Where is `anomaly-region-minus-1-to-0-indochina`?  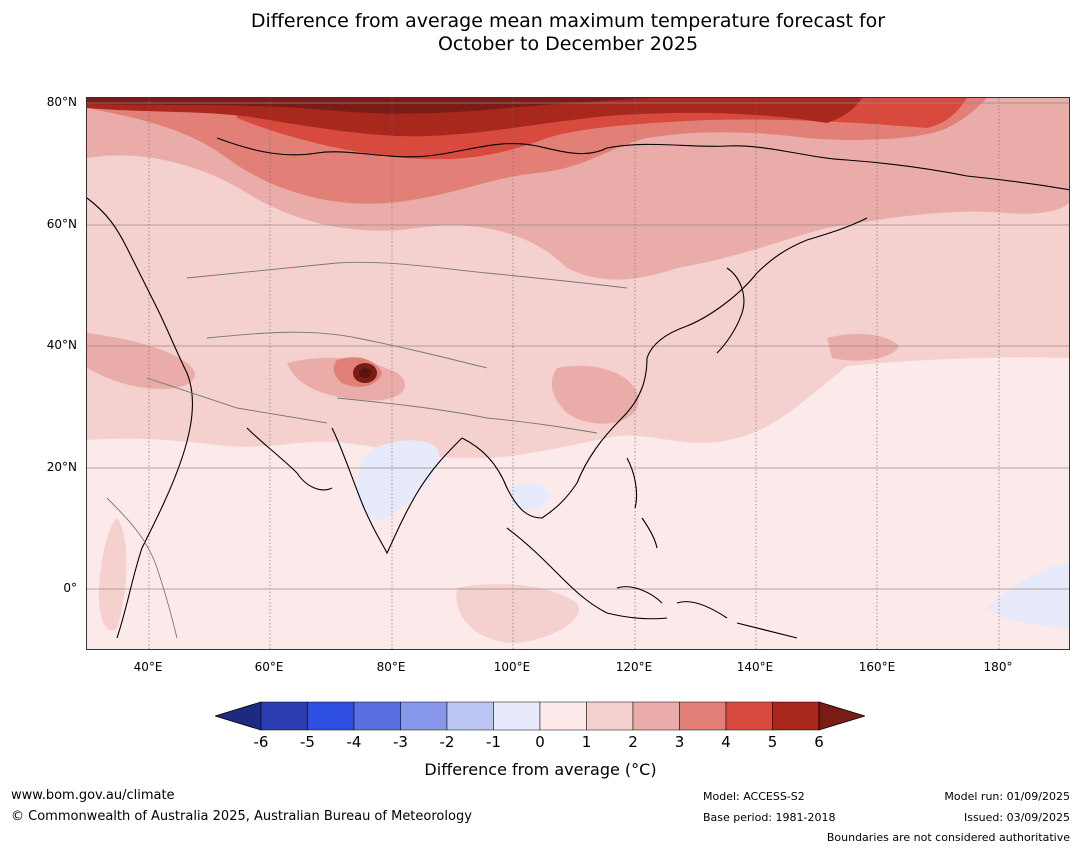 anomaly-region-minus-1-to-0-indochina is located at coordinates (528, 496).